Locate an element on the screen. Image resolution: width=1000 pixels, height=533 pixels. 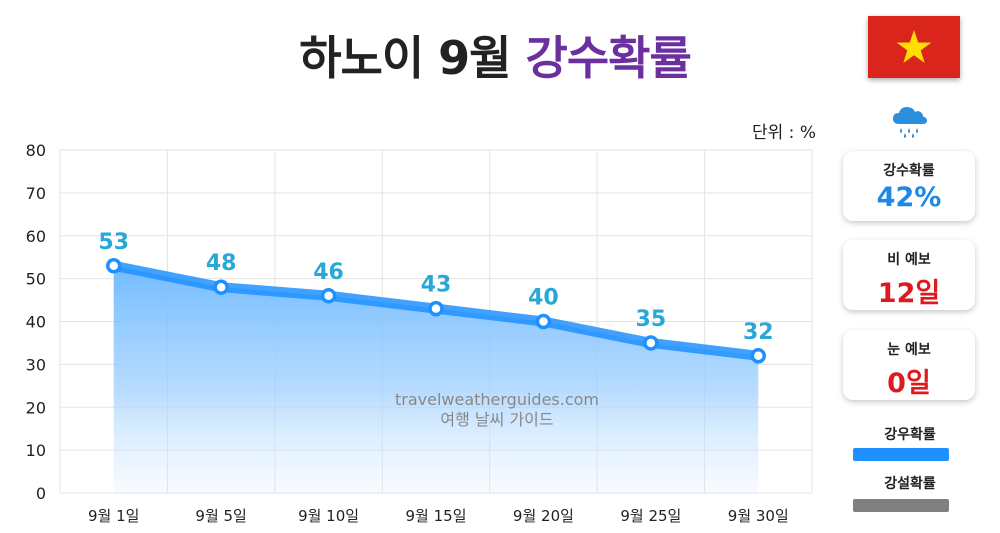
data-label: 48 is located at coordinates (221, 263).